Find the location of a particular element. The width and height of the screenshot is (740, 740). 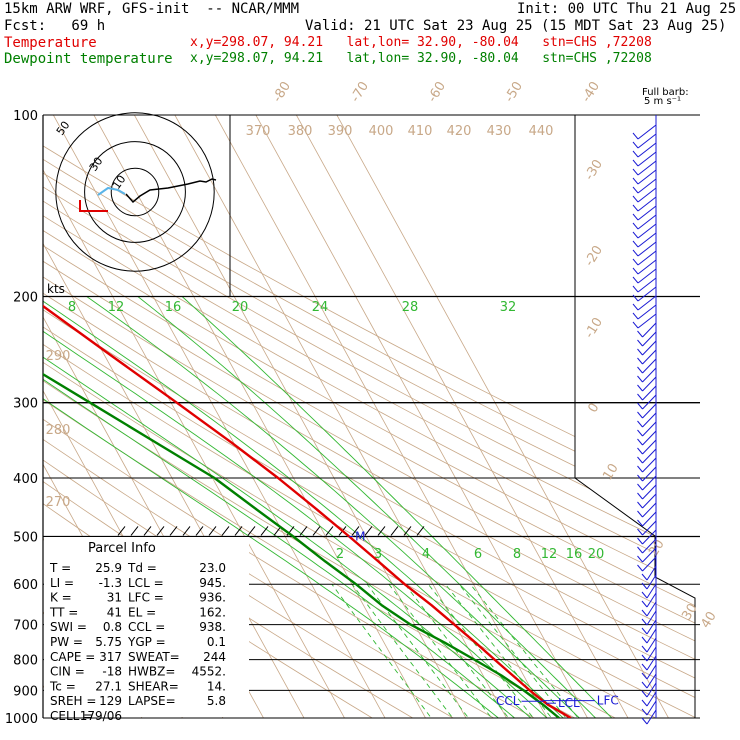

parcel-info-cell: 936. is located at coordinates (212, 598).